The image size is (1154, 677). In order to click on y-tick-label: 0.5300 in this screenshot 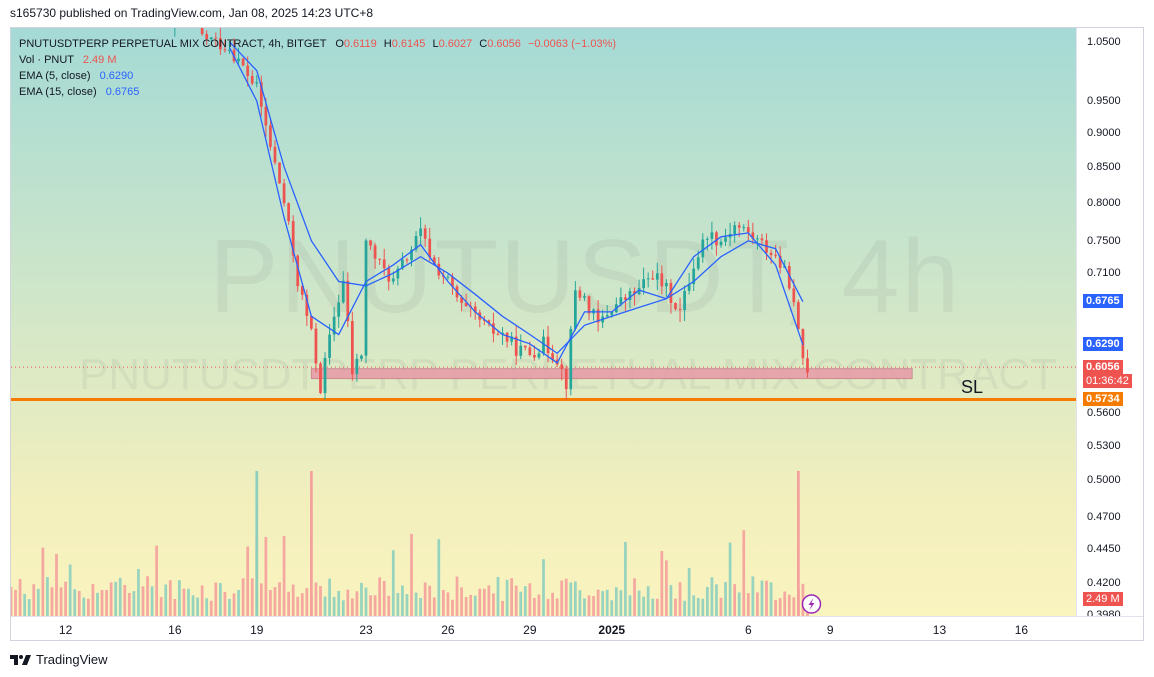, I will do `click(1104, 445)`.